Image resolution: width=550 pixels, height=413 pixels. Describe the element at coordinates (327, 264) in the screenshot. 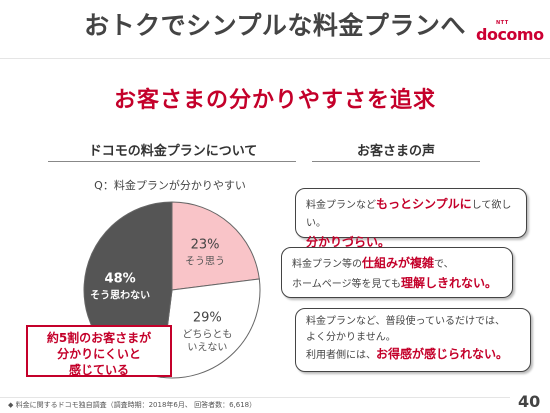

I see `bubble-text: 料金プラン等の` at that location.